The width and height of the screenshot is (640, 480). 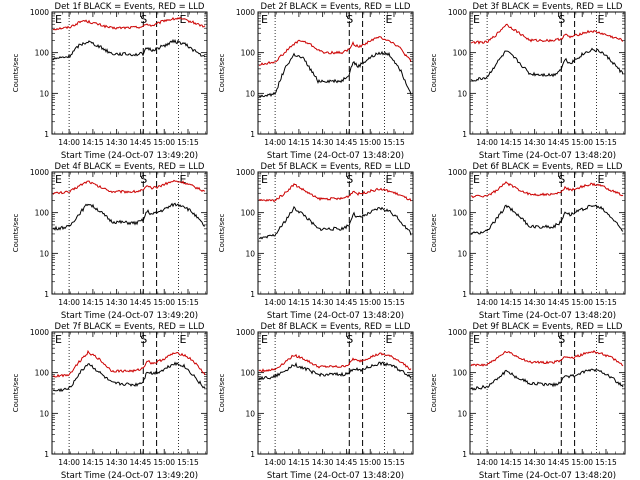 I want to click on chart-title: Det 1f BLACK = Events, RED = LLD, so click(x=130, y=7).